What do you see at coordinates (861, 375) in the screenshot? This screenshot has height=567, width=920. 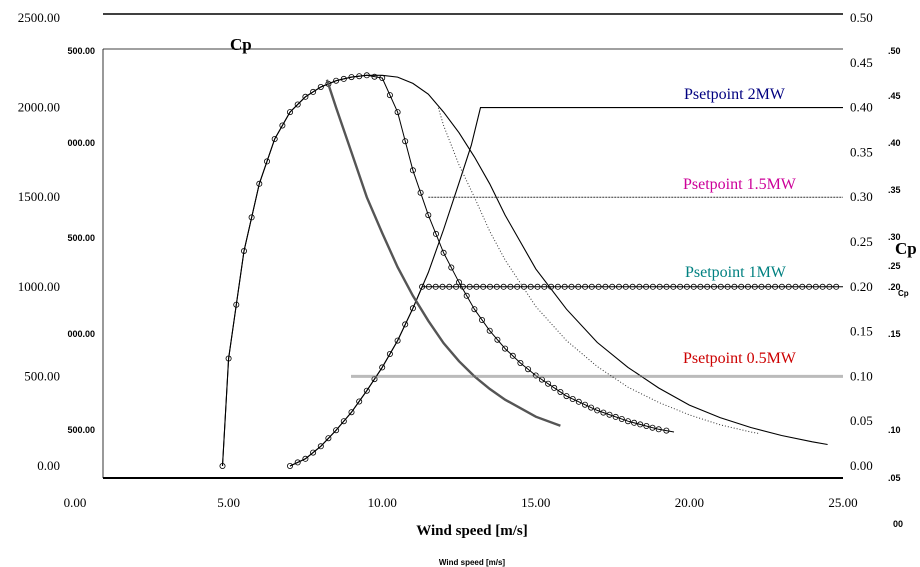 I see `y-right-tick-label: 0.10` at bounding box center [861, 375].